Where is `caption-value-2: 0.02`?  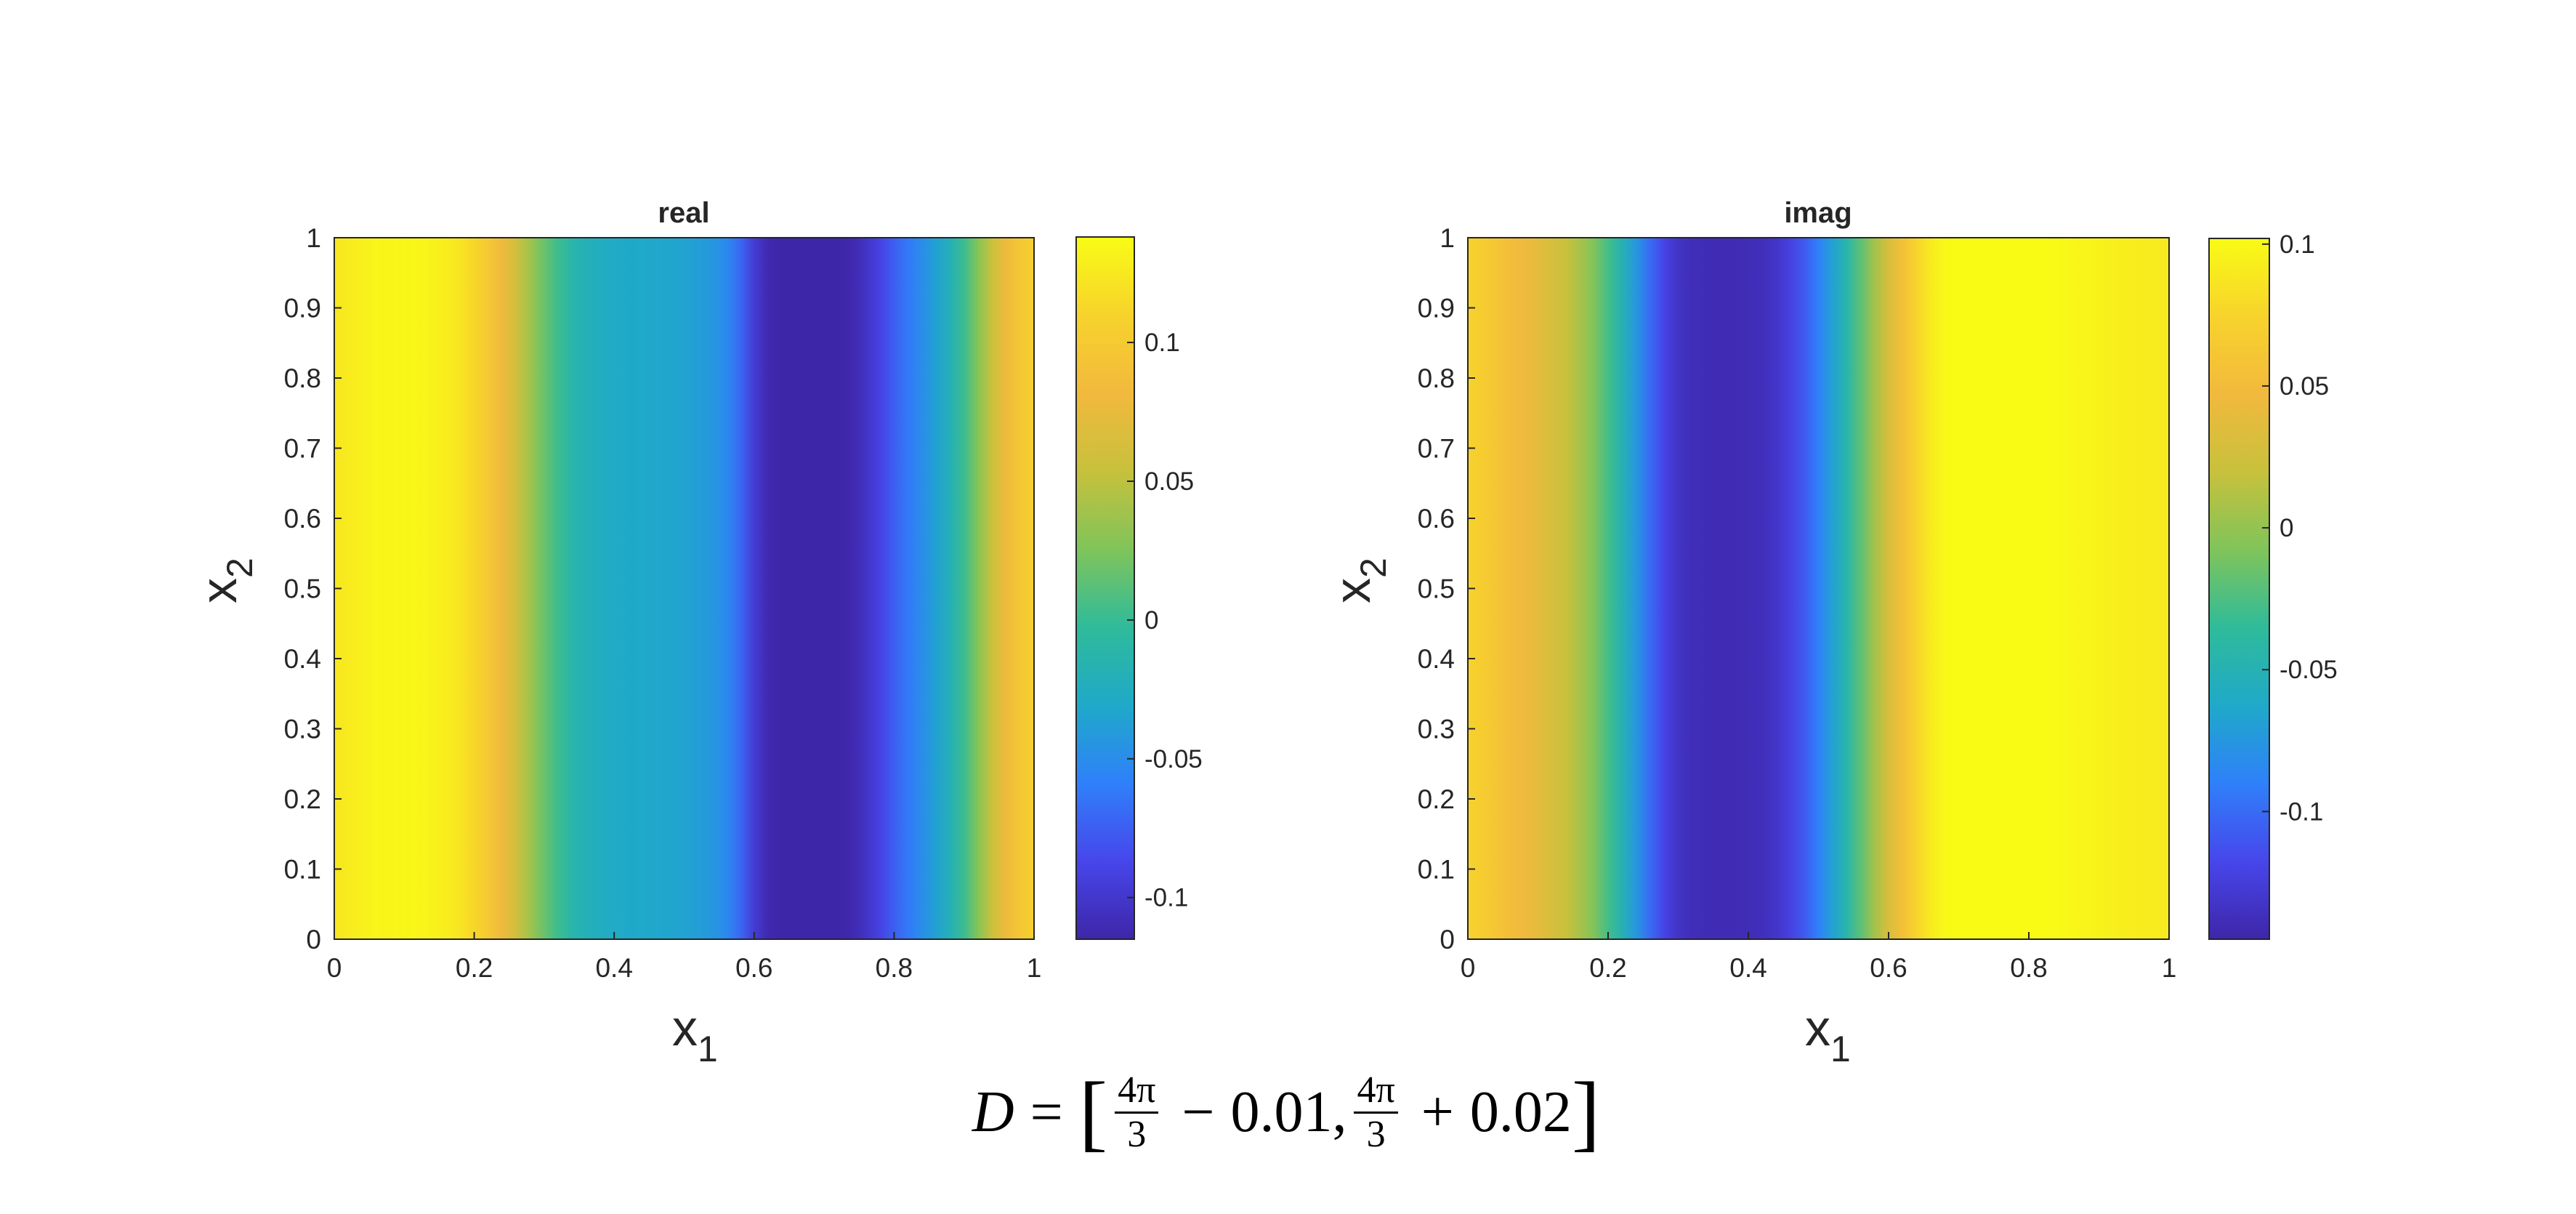 caption-value-2: 0.02 is located at coordinates (1521, 1112).